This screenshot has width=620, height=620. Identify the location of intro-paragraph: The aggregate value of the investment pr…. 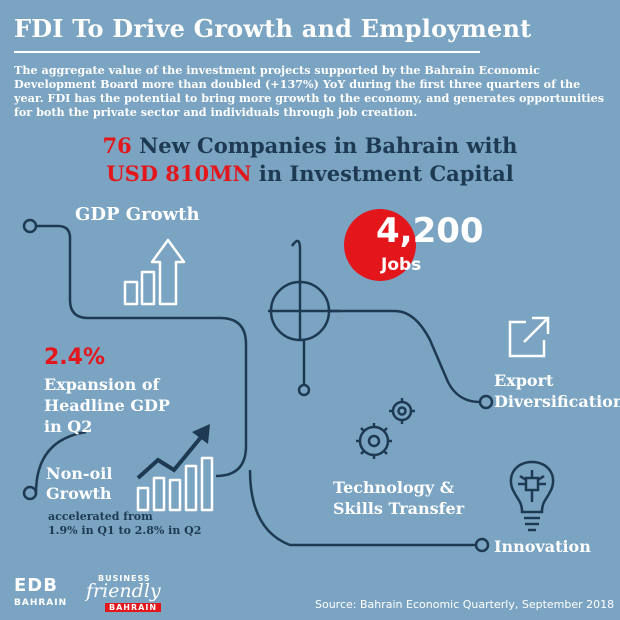
(309, 91).